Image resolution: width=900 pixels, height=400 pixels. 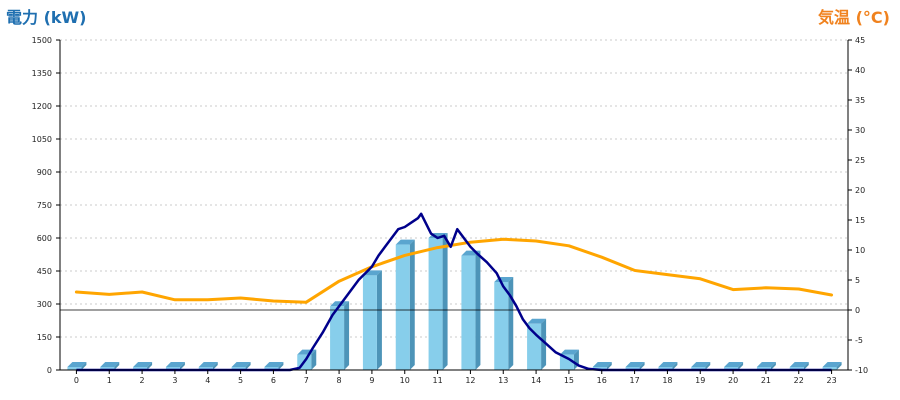 I want to click on left-axis-title: 電力 (kW), so click(x=46, y=17).